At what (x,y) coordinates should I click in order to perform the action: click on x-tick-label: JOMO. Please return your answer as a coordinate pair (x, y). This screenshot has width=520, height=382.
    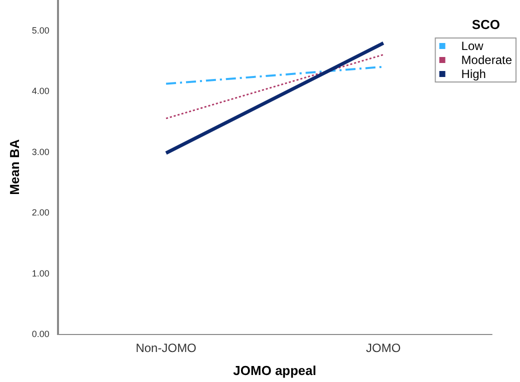
    Looking at the image, I should click on (383, 348).